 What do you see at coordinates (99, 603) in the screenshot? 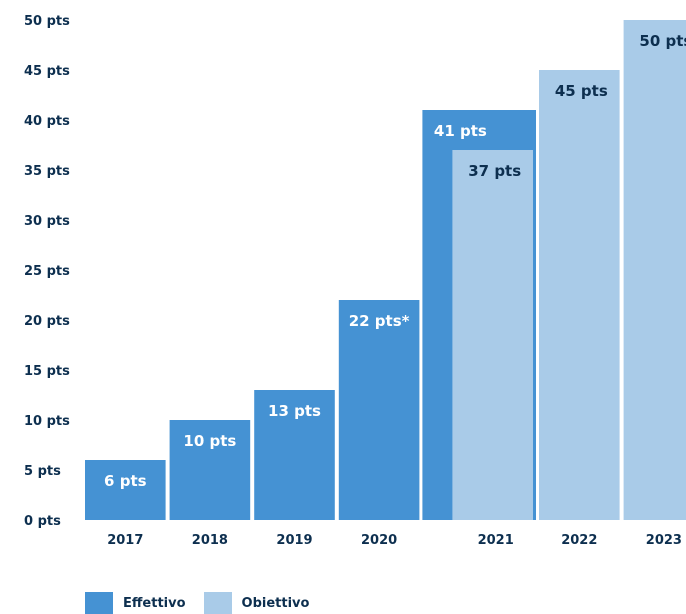
I see `legend-swatch-effettivo` at bounding box center [99, 603].